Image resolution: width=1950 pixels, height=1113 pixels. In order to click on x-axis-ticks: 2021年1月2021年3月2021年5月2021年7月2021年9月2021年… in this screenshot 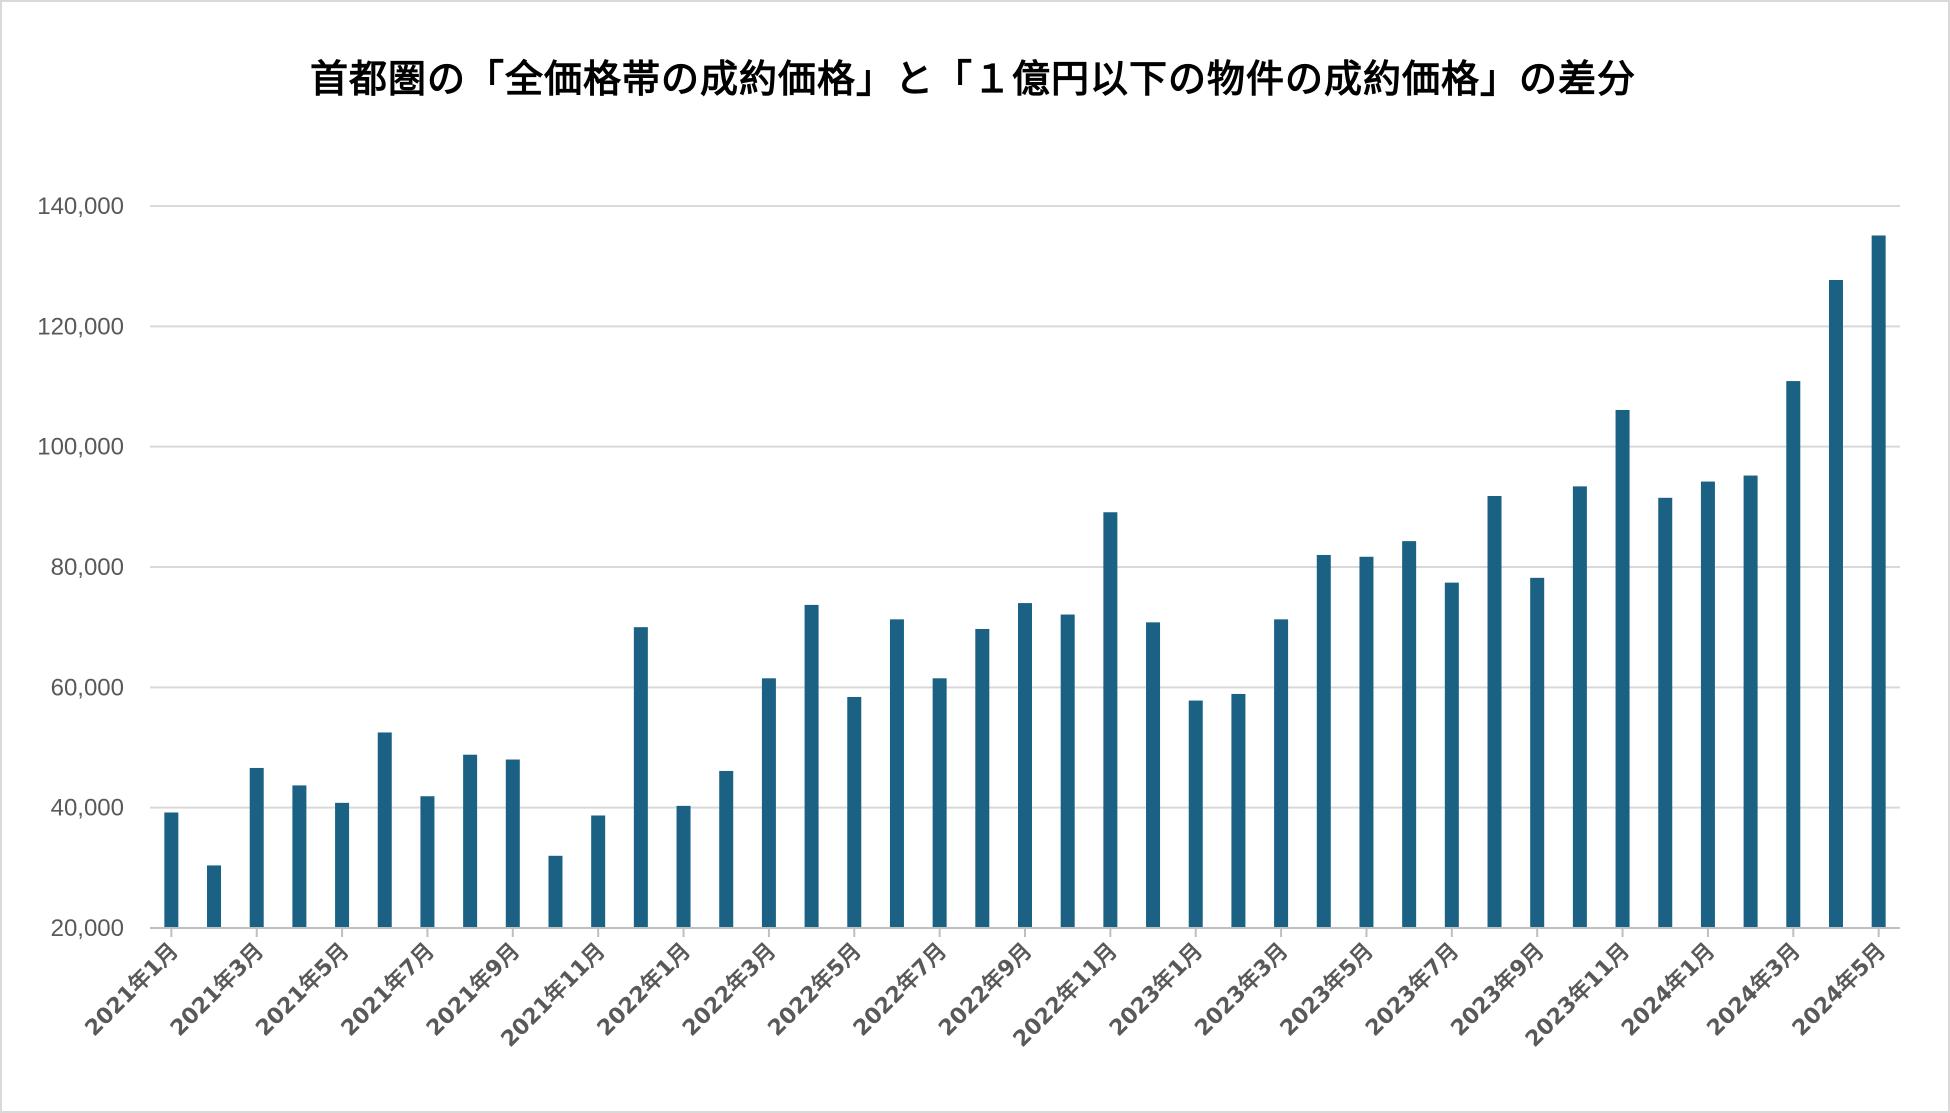, I will do `click(985, 990)`.